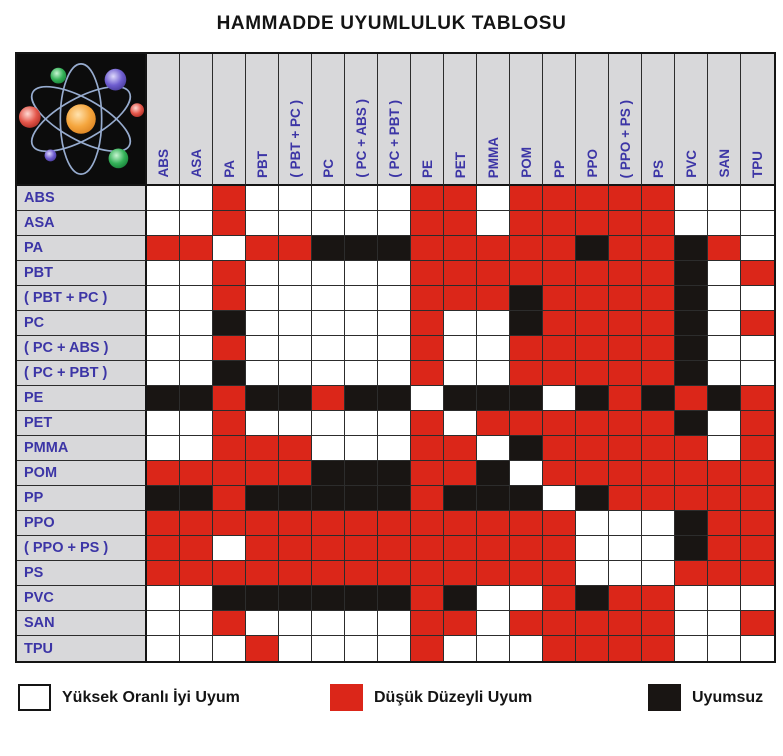 This screenshot has height=756, width=783. Describe the element at coordinates (724, 163) in the screenshot. I see `col-header-label: SAN` at that location.